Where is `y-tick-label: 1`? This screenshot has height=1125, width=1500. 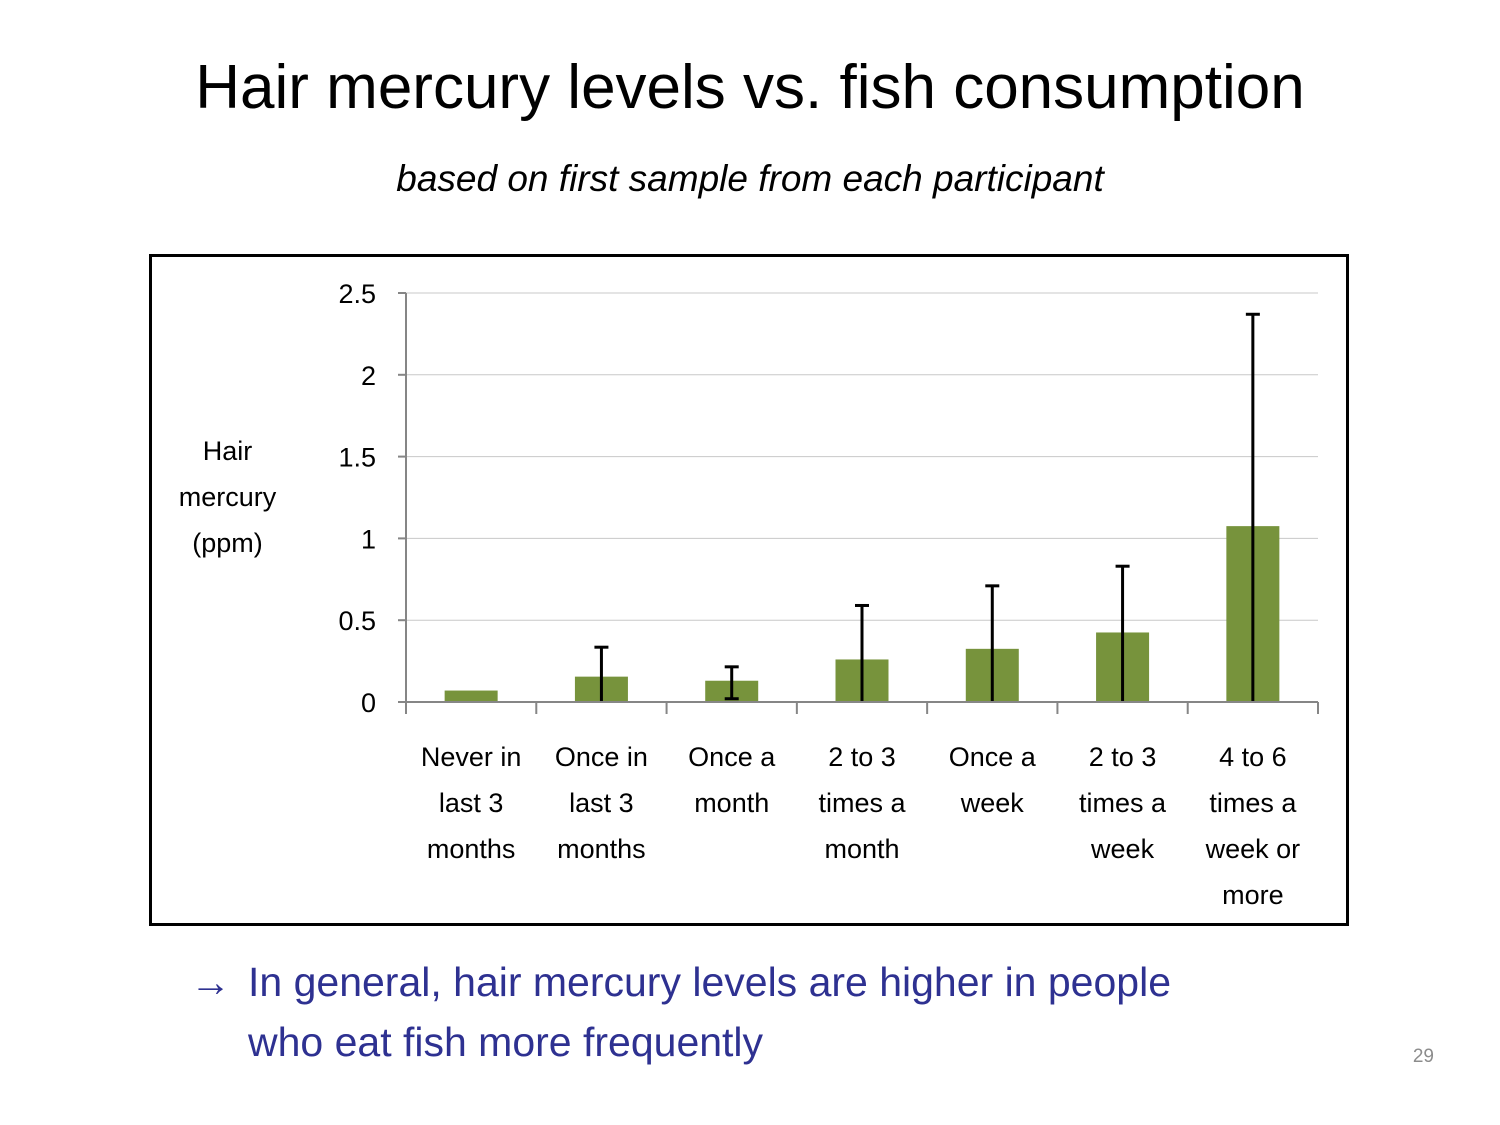
y-tick-label: 1 is located at coordinates (368, 539).